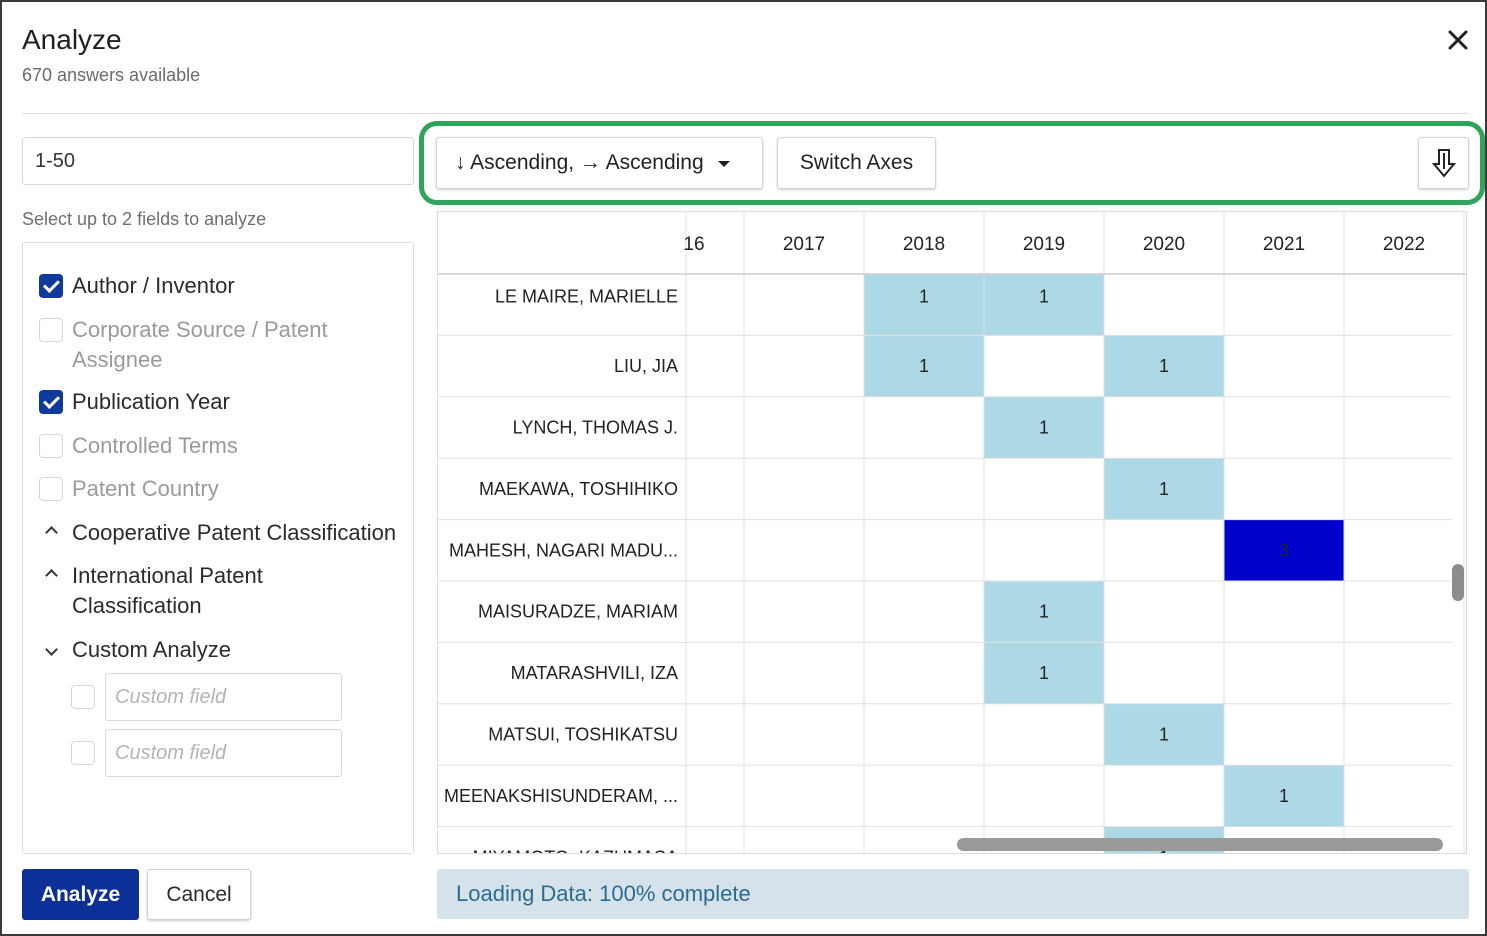 Image resolution: width=1487 pixels, height=936 pixels. I want to click on column-header: 16, so click(693, 244).